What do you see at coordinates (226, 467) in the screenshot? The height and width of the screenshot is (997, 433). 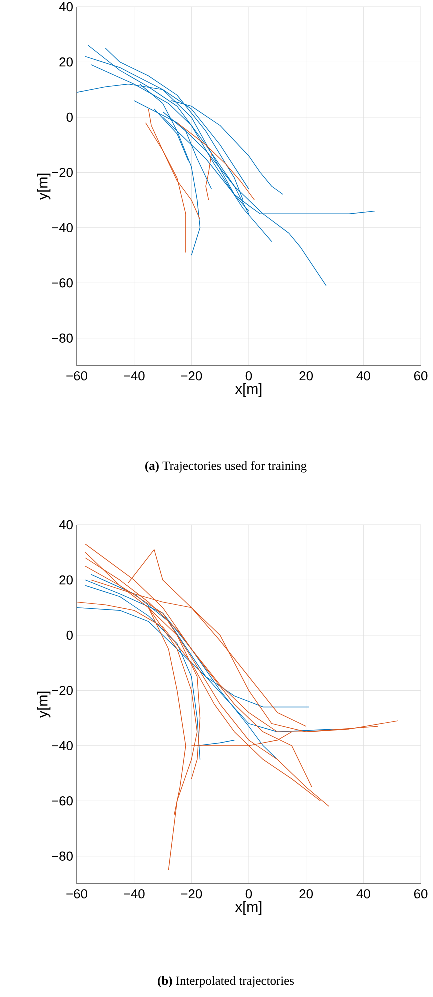 I see `text: (a) Trajectories used for training` at bounding box center [226, 467].